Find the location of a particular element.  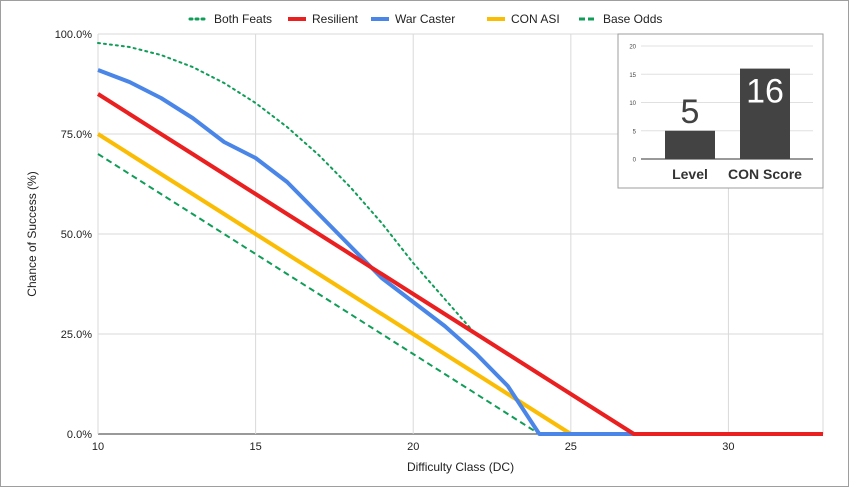

main-y-tick-labels: 0.0% 25.0% 50.0% 75.0% 100.0% is located at coordinates (74, 235).